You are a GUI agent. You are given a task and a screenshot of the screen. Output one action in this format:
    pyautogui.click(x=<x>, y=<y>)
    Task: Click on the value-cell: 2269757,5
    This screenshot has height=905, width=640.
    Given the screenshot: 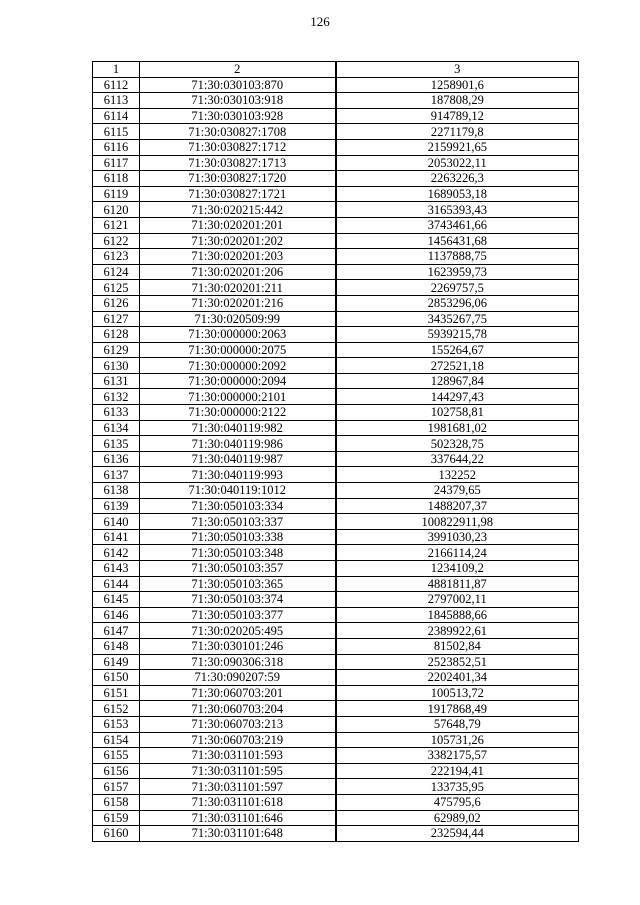 What is the action you would take?
    pyautogui.click(x=457, y=287)
    